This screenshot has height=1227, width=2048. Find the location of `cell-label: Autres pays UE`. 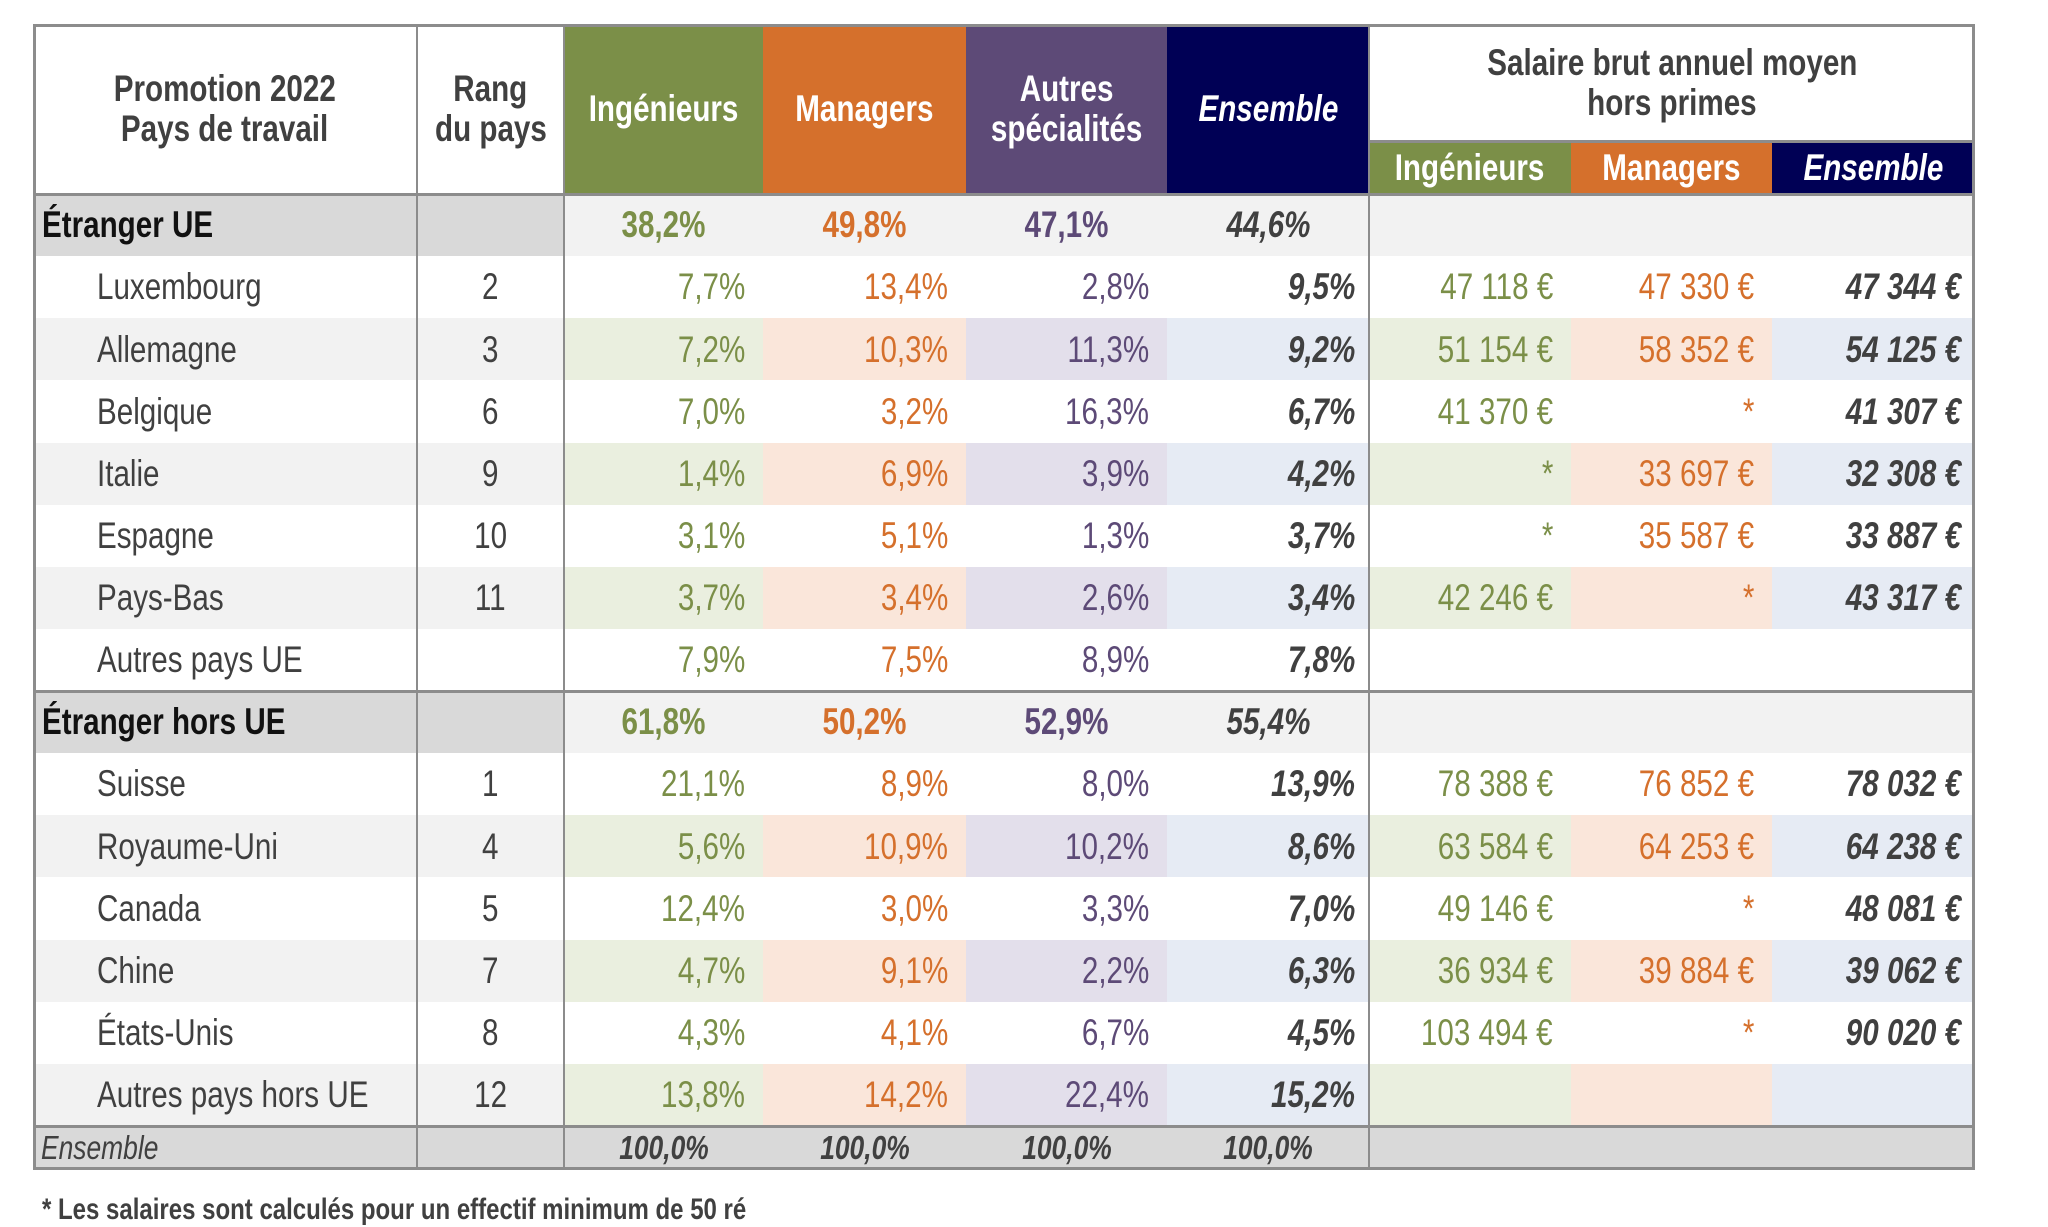

cell-label: Autres pays UE is located at coordinates (225, 660).